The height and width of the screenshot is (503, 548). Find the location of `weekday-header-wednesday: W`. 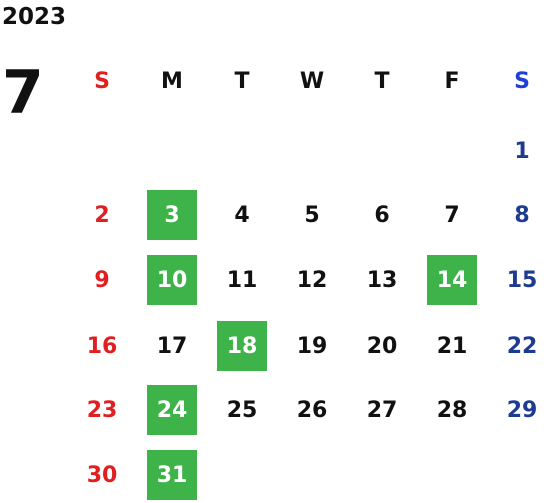

weekday-header-wednesday: W is located at coordinates (312, 81).